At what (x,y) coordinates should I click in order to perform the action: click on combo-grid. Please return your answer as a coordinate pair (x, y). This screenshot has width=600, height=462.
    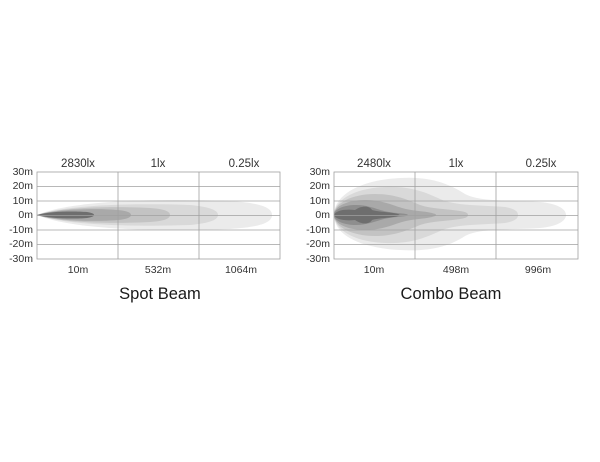
    Looking at the image, I should click on (456, 215).